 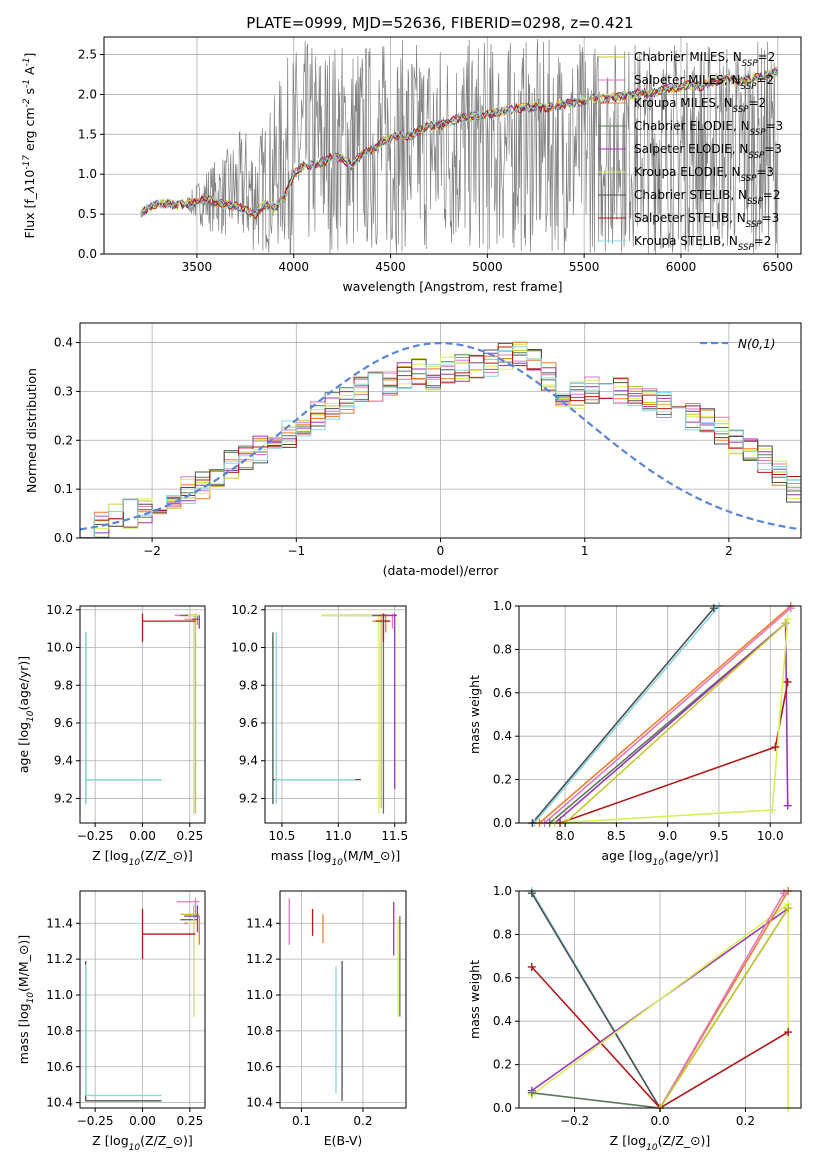 I want to click on mass-vs-ebv-panel: 0.1 0.2 10.4 10.6 10.8 11.0 11.2 11.4 E(B-V), so click(x=326, y=1019).